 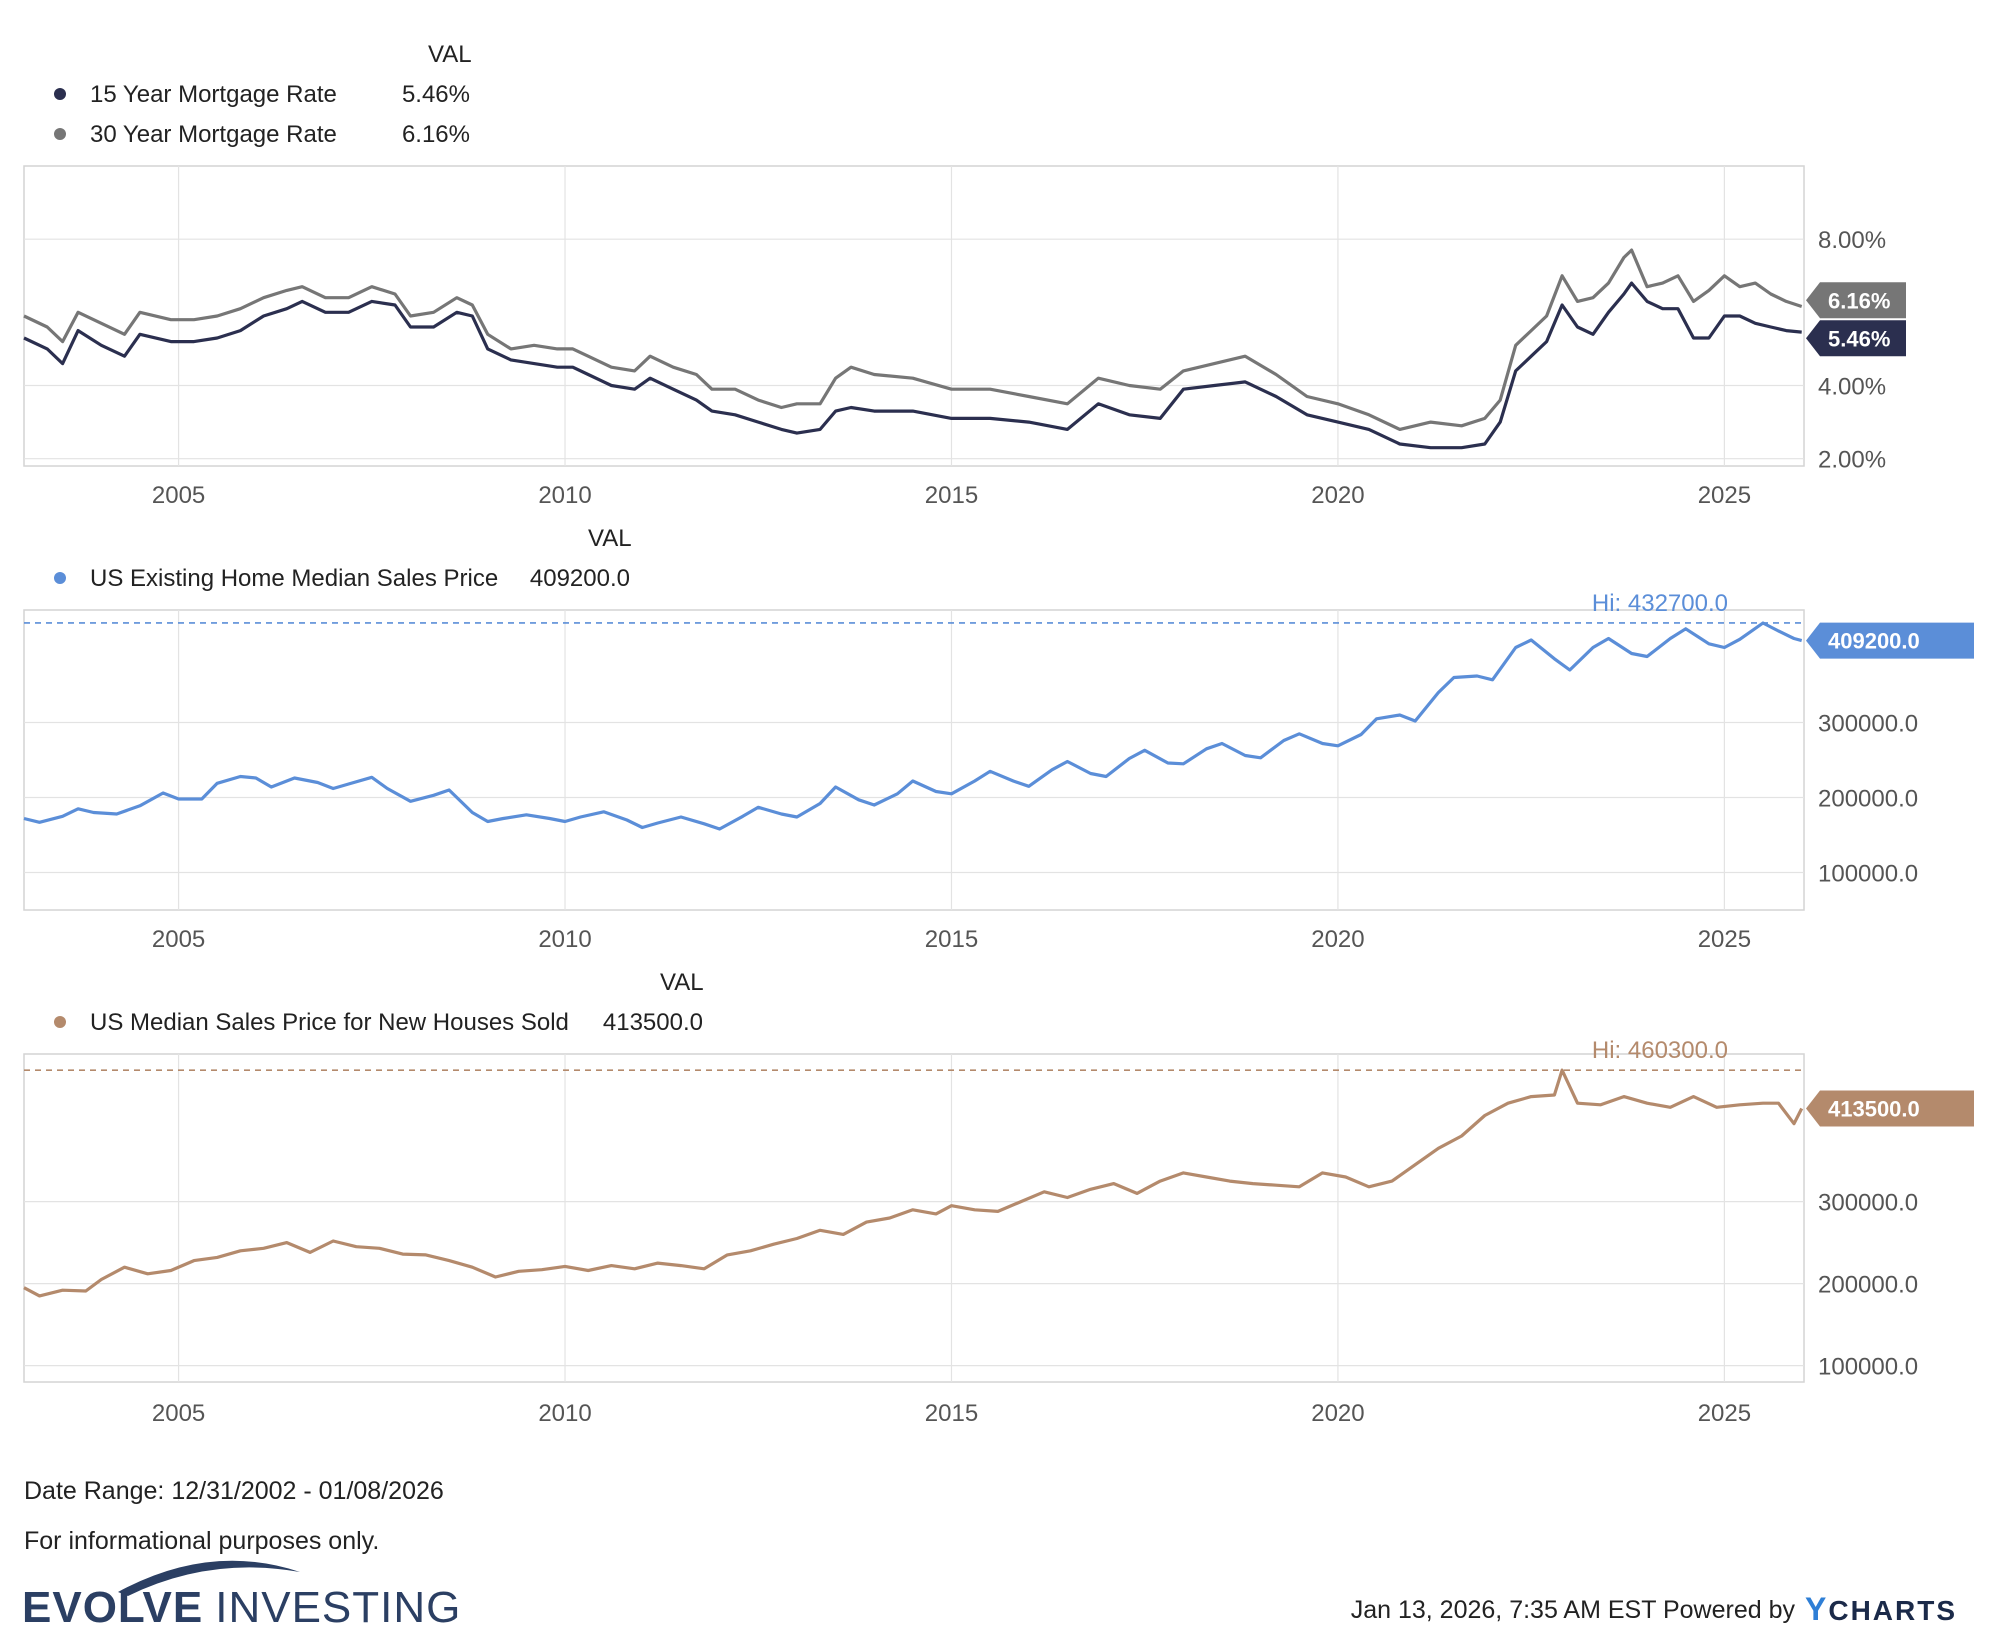 I want to click on legend-value-30yr: 6.16%, so click(x=436, y=134).